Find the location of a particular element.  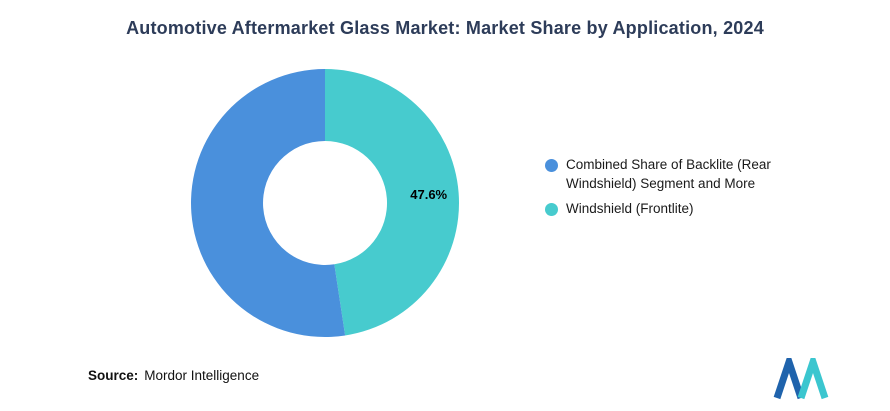

mordor-logo is located at coordinates (801, 379).